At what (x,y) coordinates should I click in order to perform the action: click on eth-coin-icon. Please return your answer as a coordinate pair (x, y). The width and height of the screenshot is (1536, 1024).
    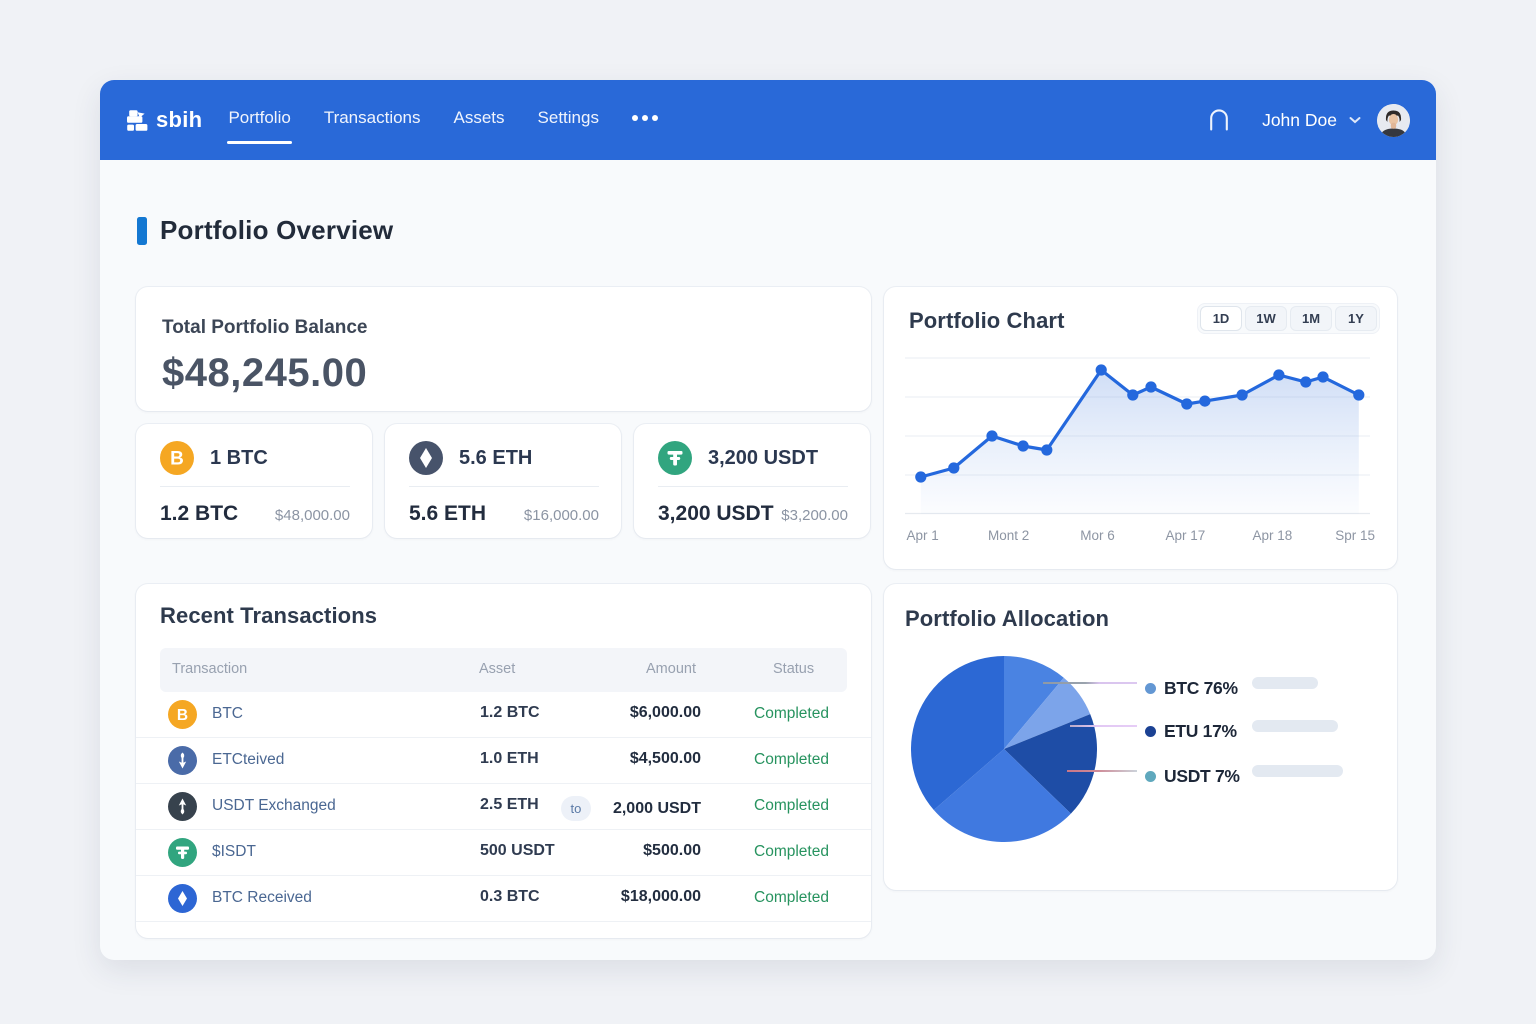
    Looking at the image, I should click on (426, 458).